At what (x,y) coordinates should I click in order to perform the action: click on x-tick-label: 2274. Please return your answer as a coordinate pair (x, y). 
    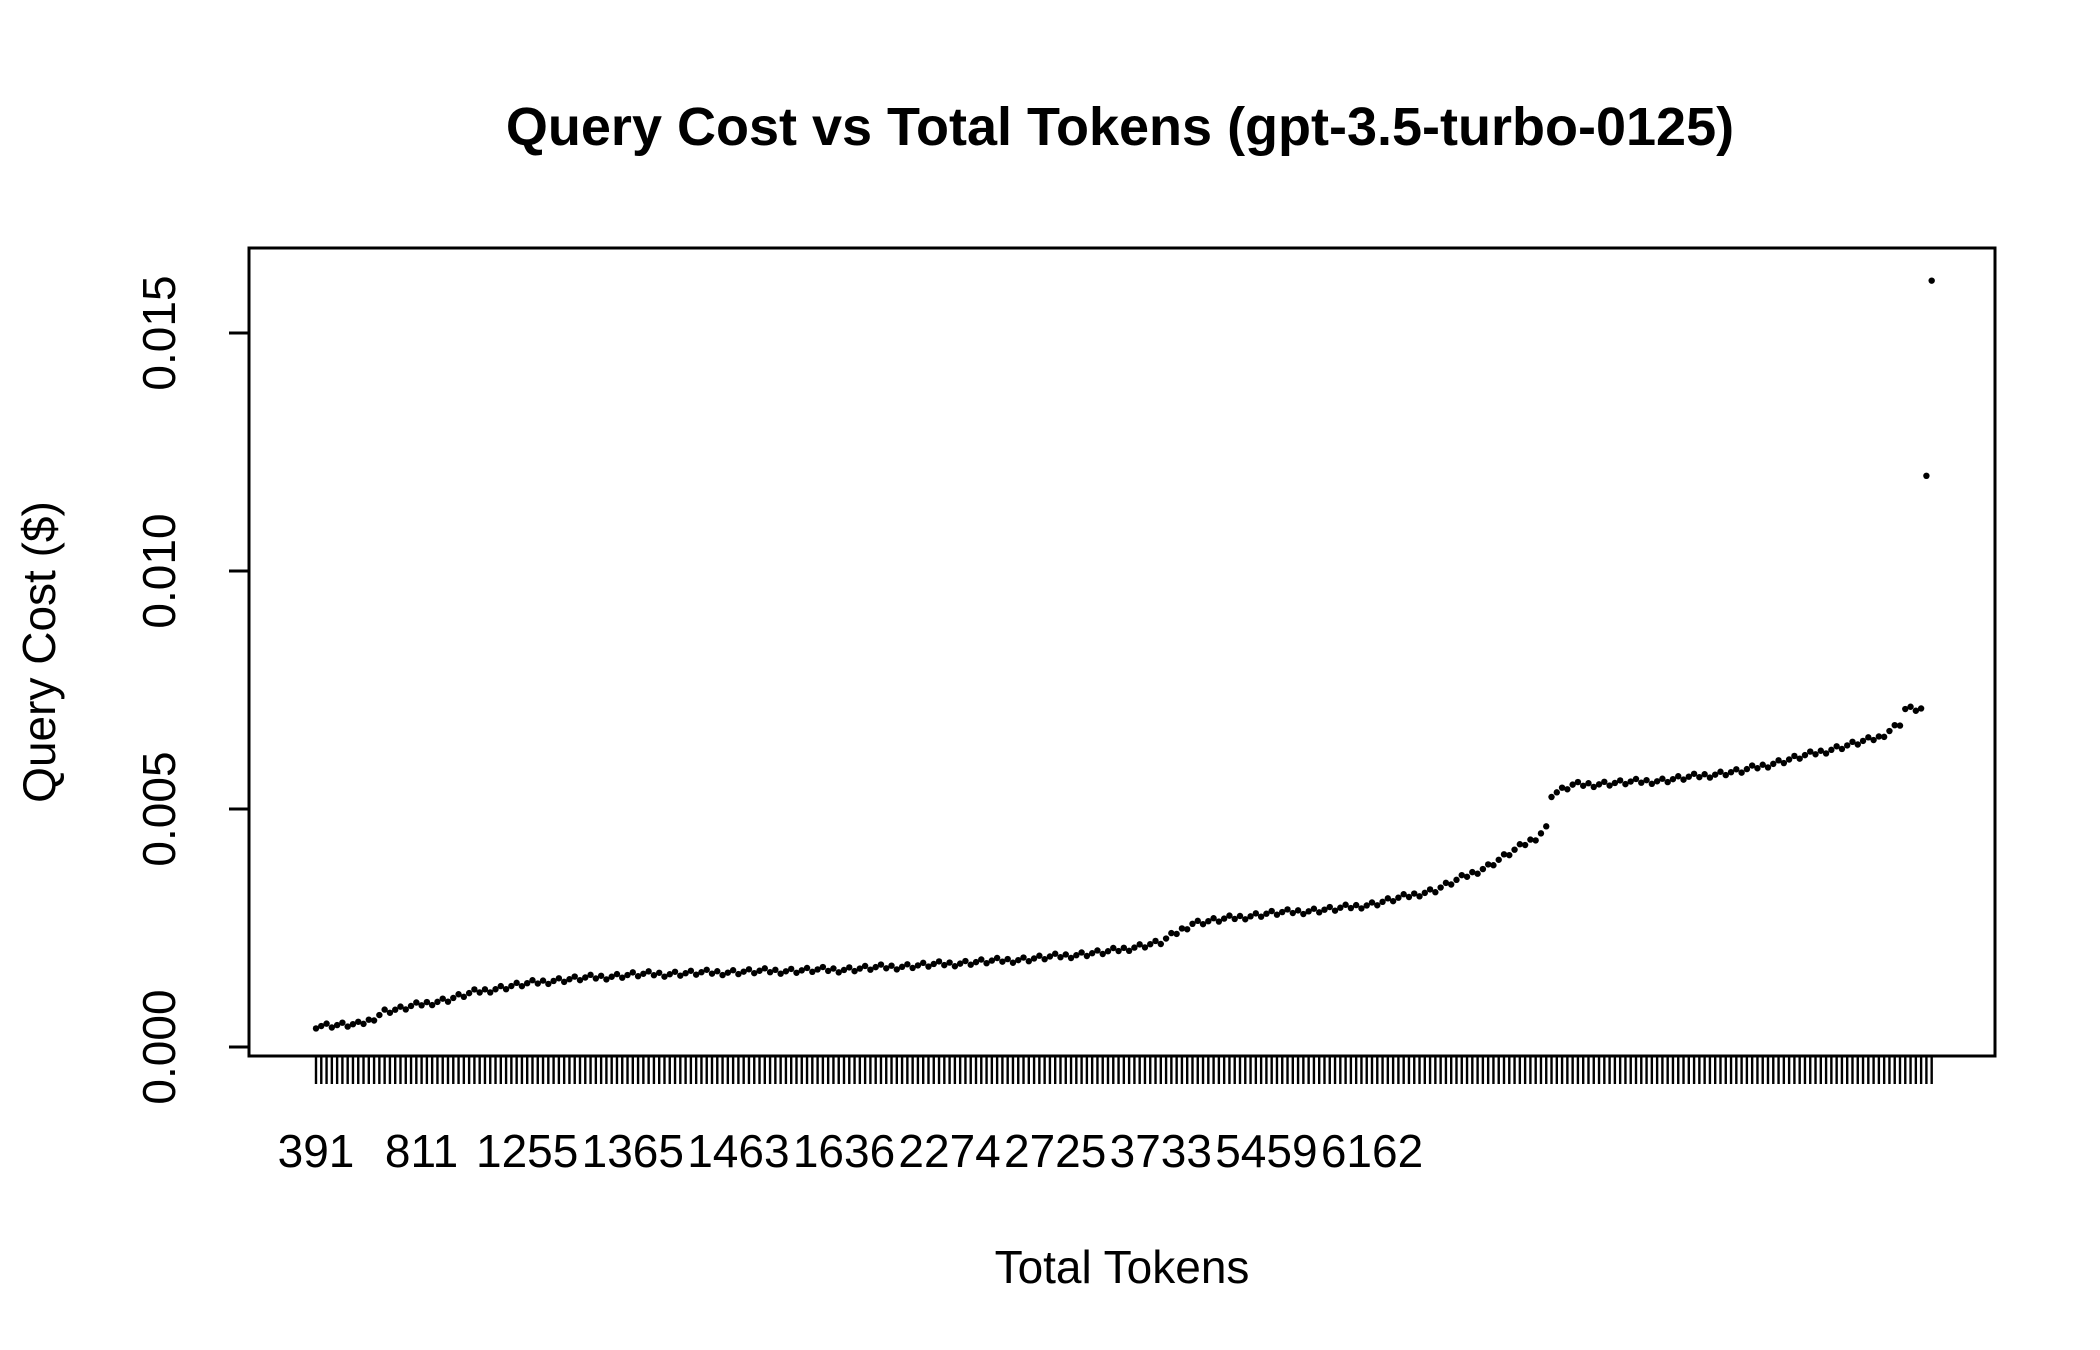
    Looking at the image, I should click on (949, 1151).